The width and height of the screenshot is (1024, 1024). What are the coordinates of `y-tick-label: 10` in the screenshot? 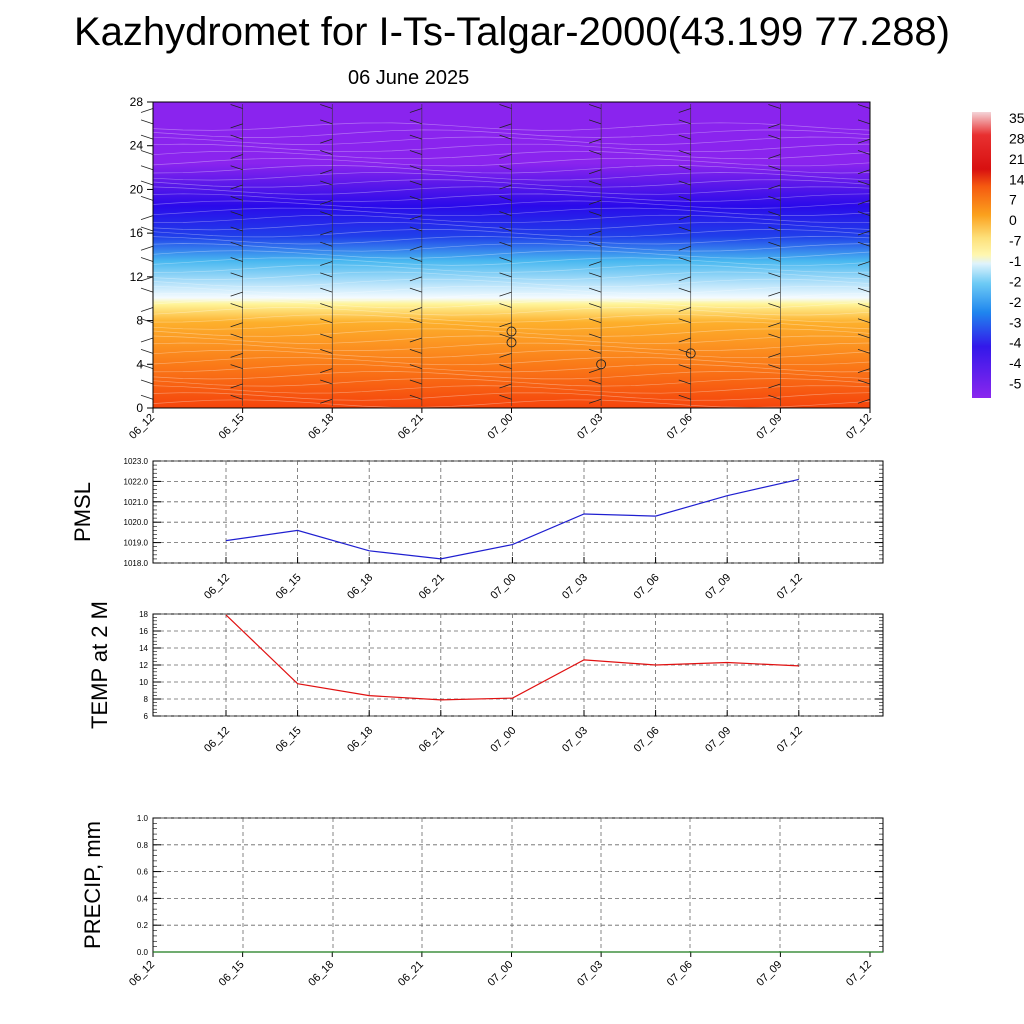 It's located at (143, 682).